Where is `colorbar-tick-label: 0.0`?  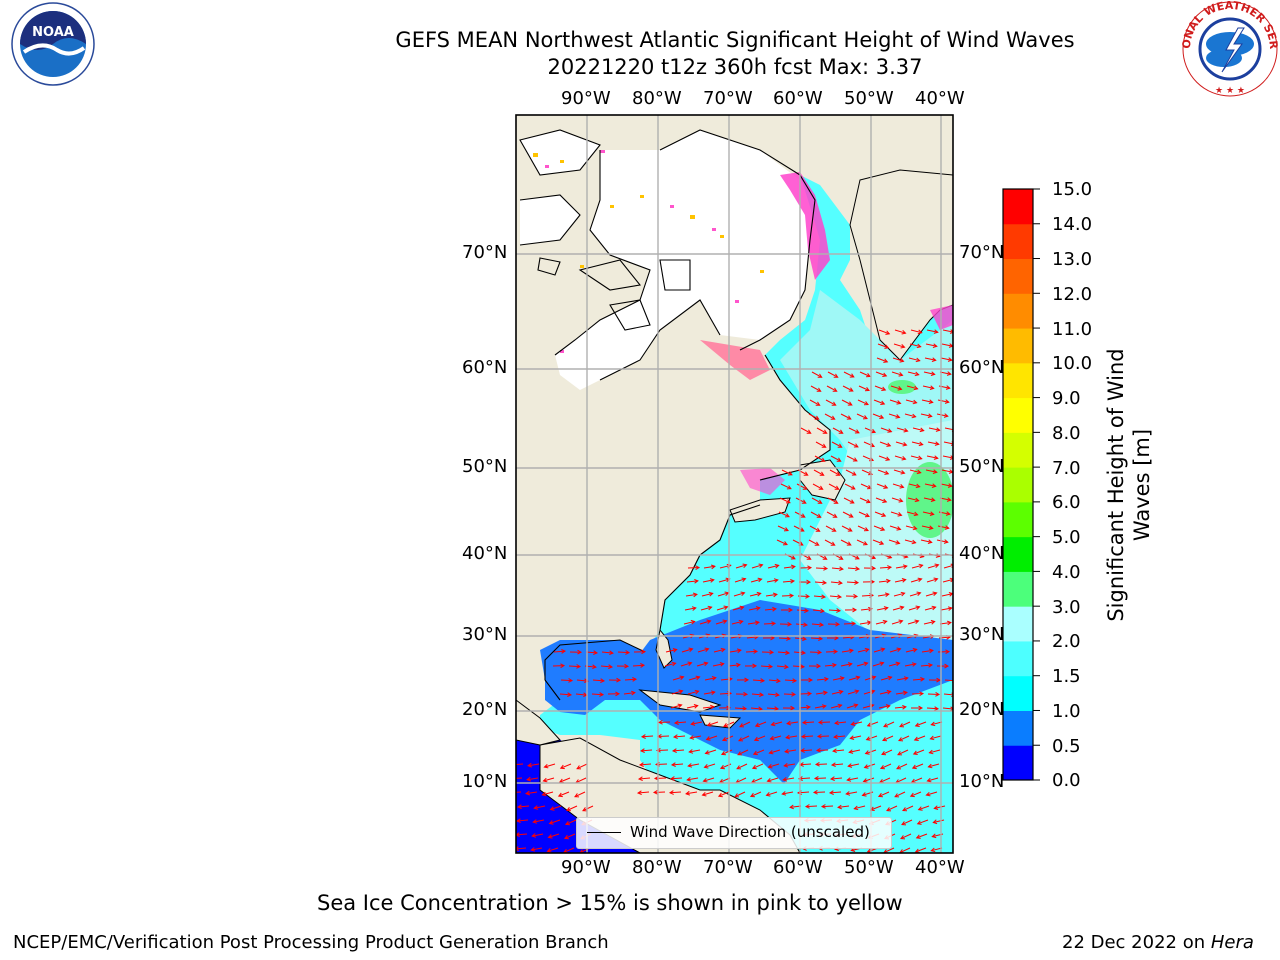
colorbar-tick-label: 0.0 is located at coordinates (1066, 780).